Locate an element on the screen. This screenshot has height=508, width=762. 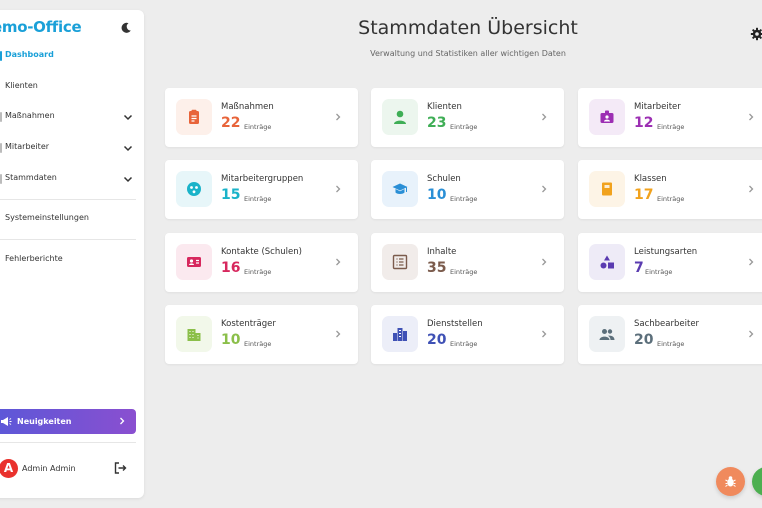
bug-icon is located at coordinates (730, 481).